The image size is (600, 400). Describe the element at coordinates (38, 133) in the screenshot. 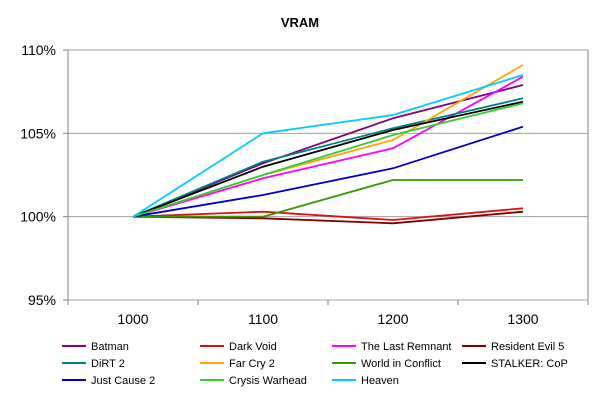

I see `y-tick-label: 105%` at that location.